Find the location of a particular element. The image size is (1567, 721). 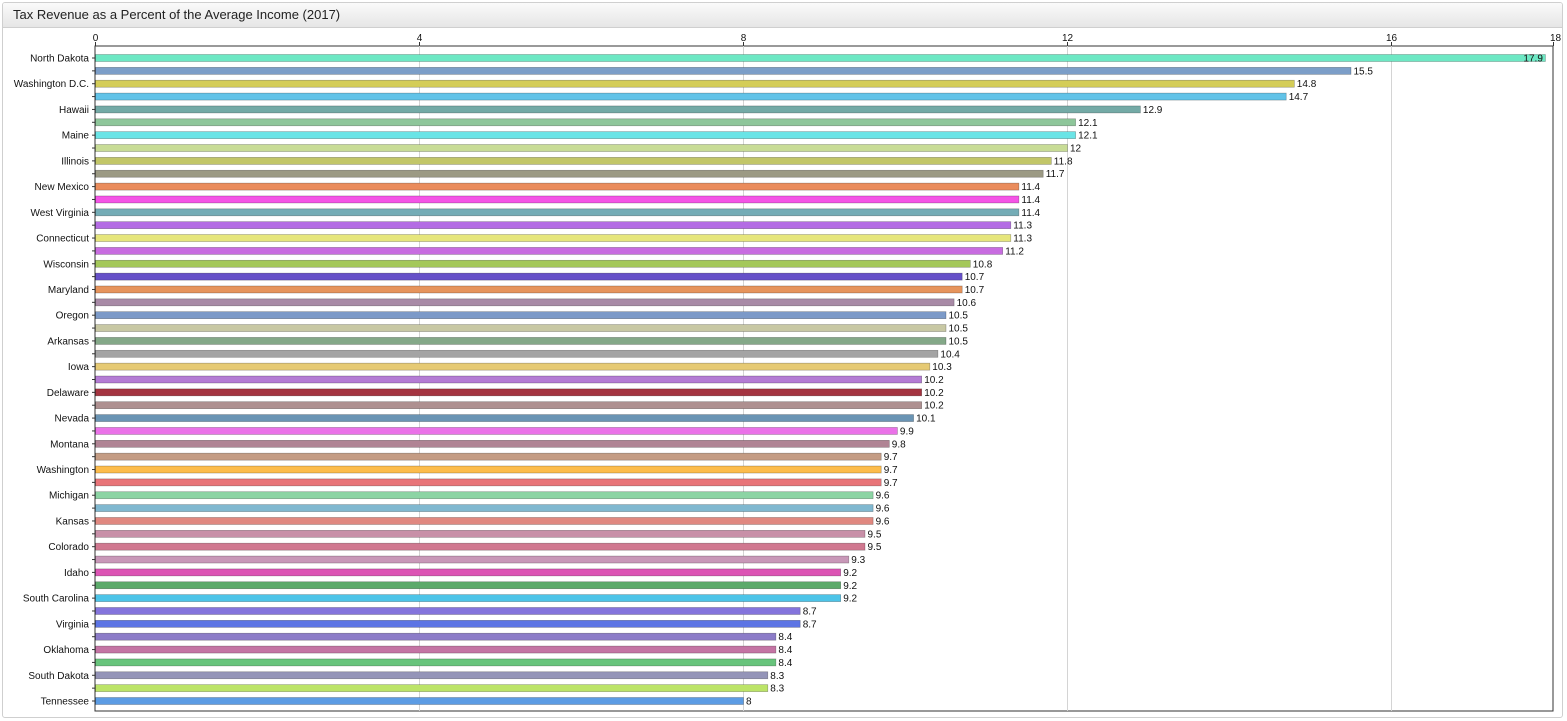

x-tick-label: 16 is located at coordinates (1392, 38).